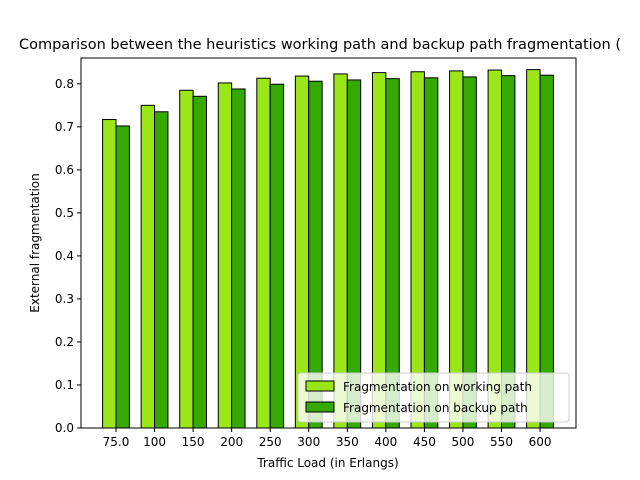 The image size is (640, 480). Describe the element at coordinates (193, 442) in the screenshot. I see `x-tick-label: 150` at that location.